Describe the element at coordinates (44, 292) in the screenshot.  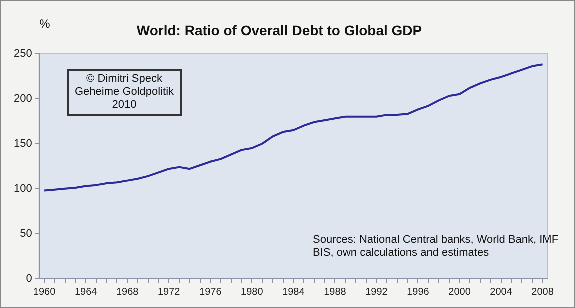
I see `x-tick-label: 1960` at that location.